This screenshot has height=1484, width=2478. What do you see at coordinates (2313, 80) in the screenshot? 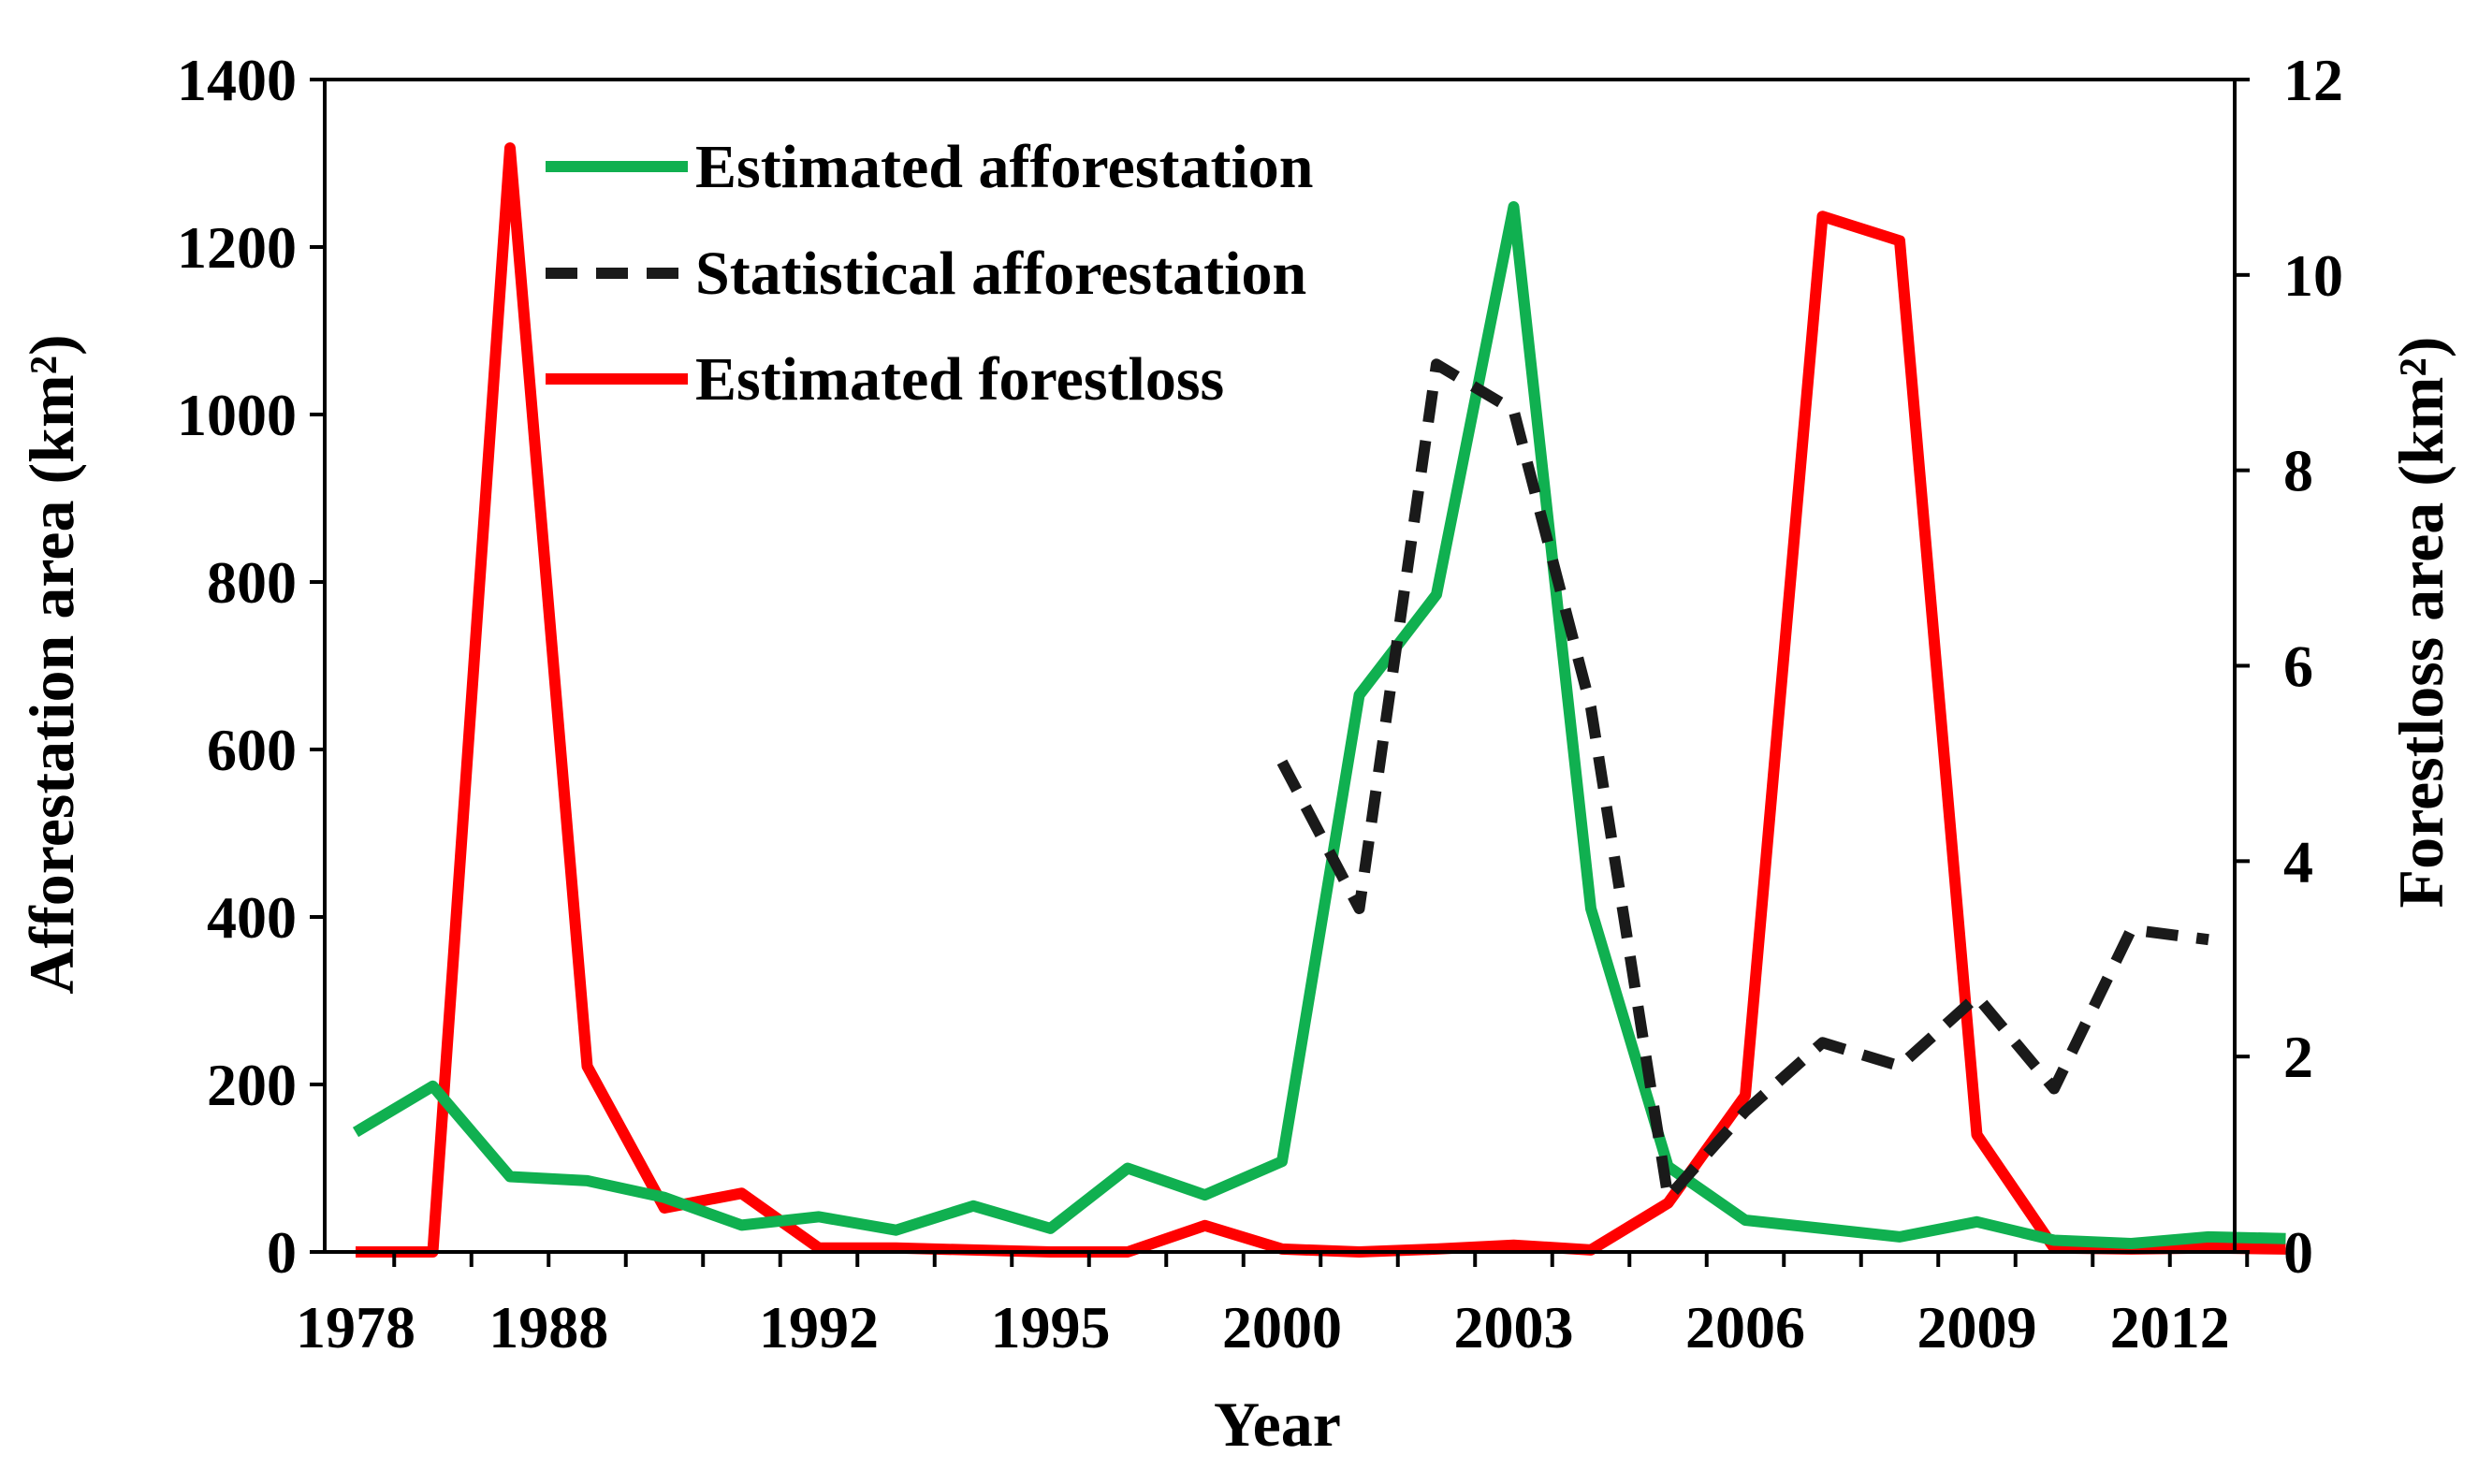
I see `right-y-tick-label: 12` at bounding box center [2313, 80].